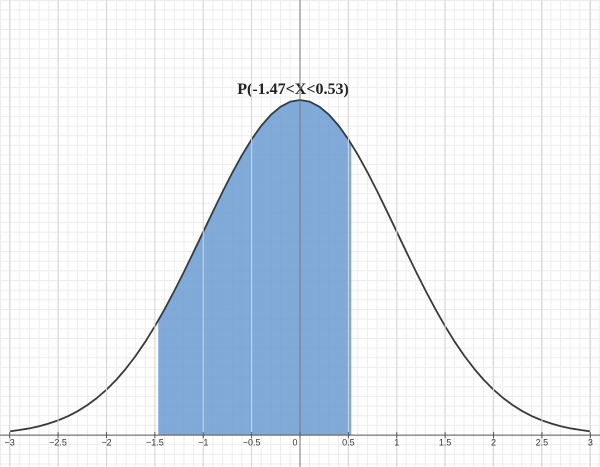  What do you see at coordinates (493, 442) in the screenshot?
I see `x-tick-label: 2` at bounding box center [493, 442].